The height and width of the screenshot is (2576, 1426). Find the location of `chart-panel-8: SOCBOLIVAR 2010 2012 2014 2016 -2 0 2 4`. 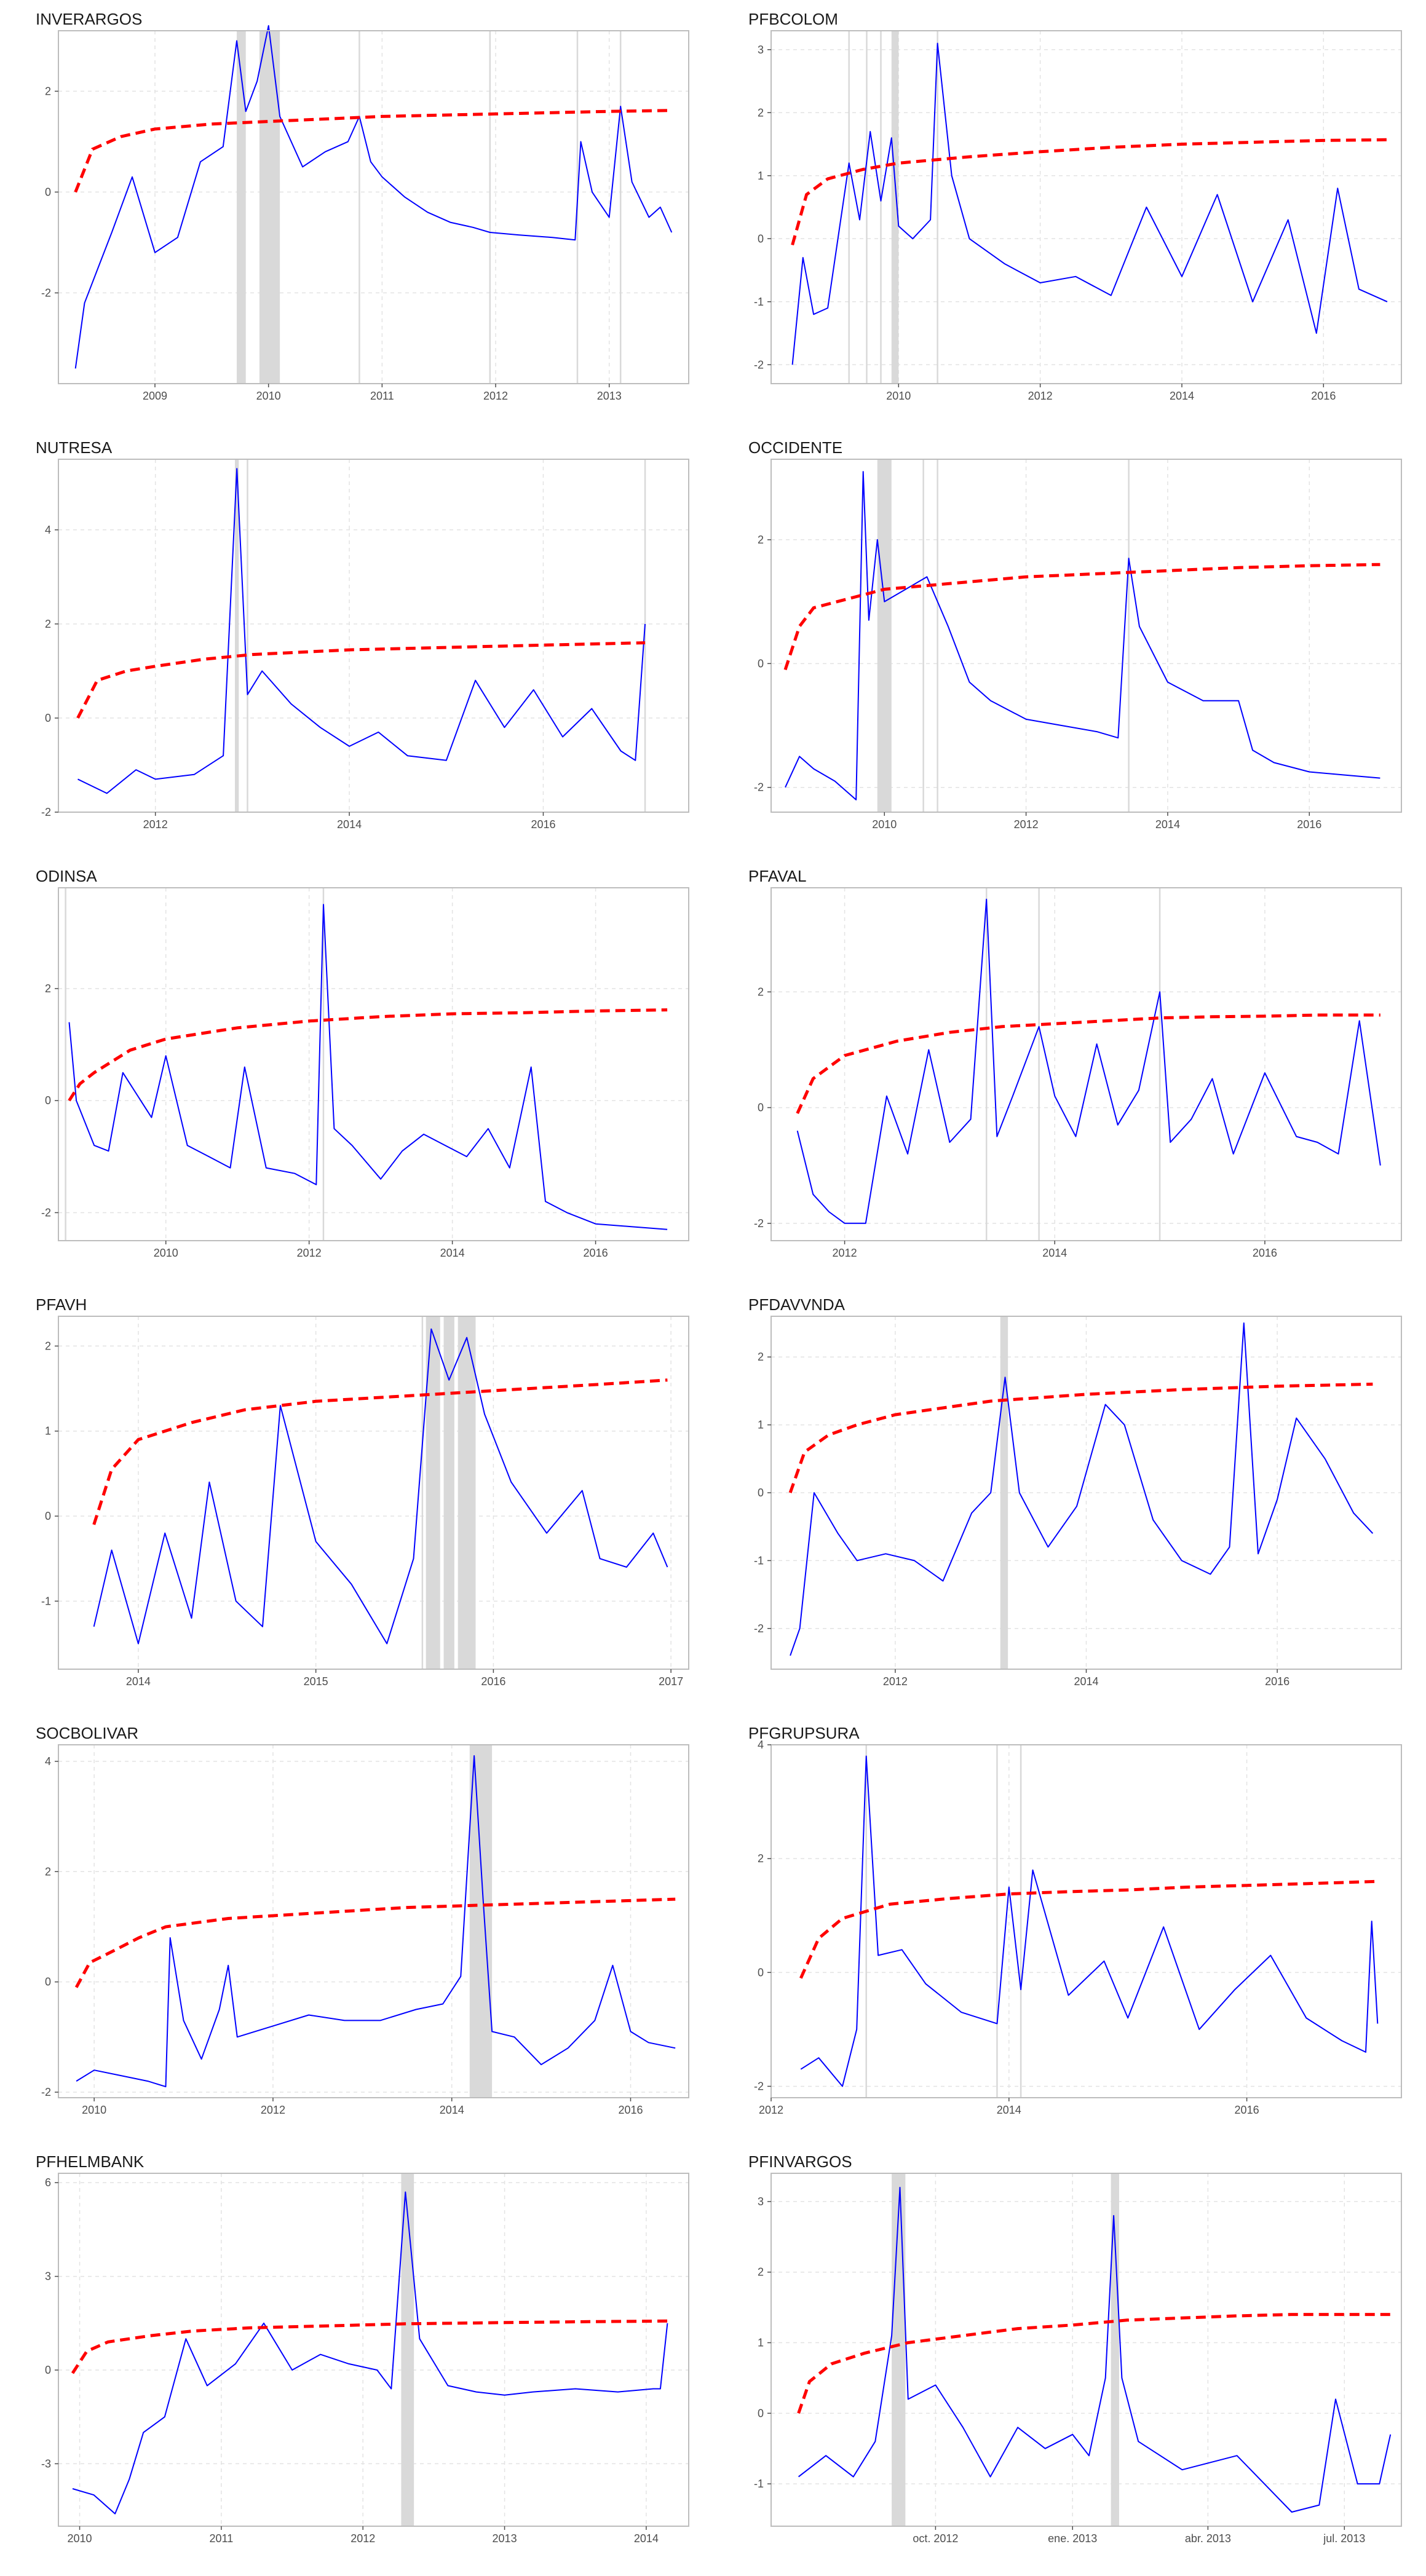

chart-panel-8: SOCBOLIVAR 2010 2012 2014 2016 -2 0 2 4 is located at coordinates (363, 1920).